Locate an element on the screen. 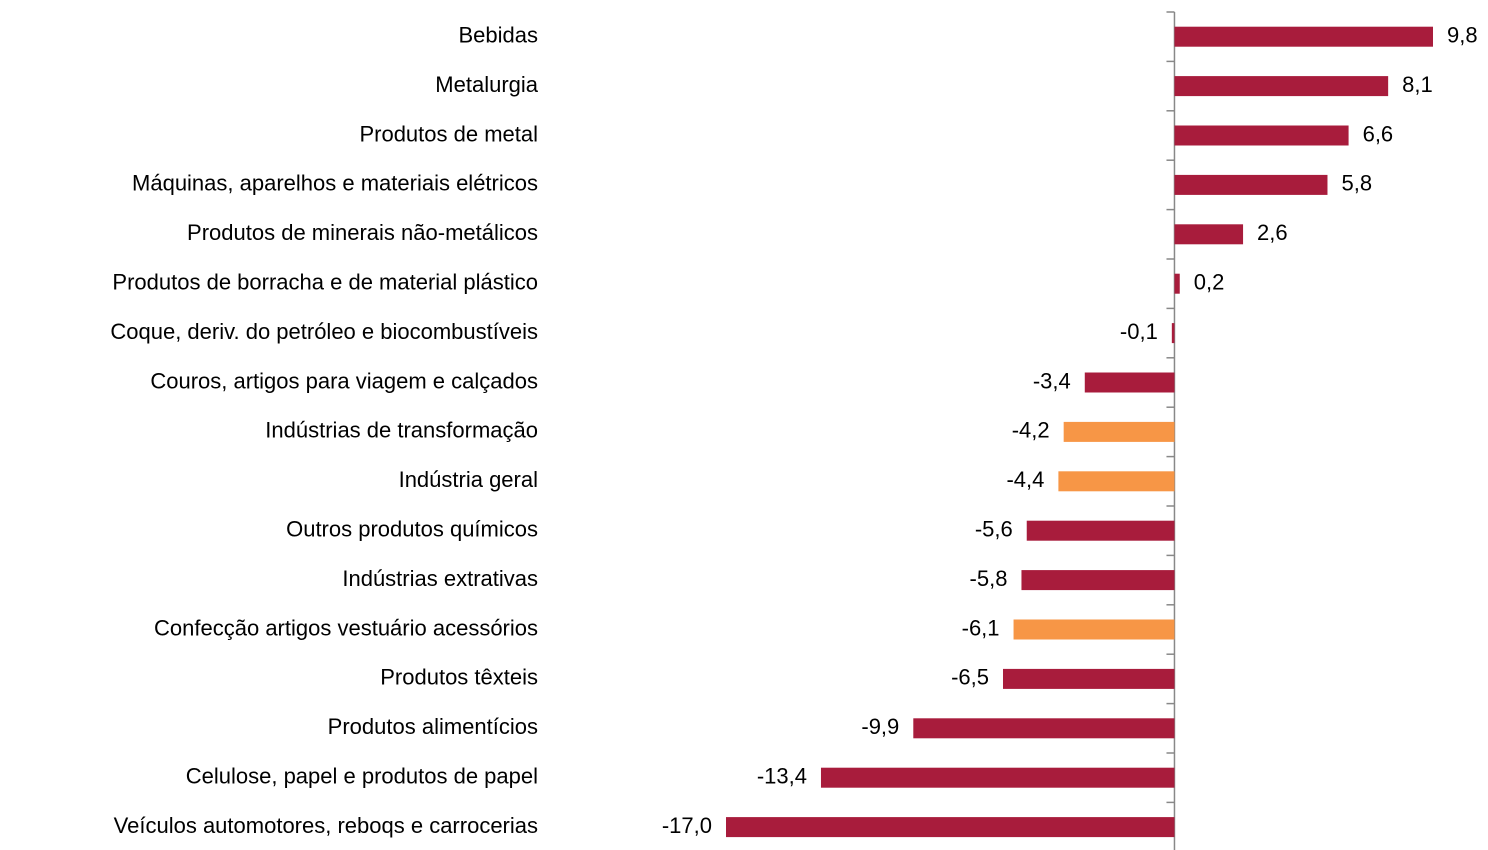 The width and height of the screenshot is (1488, 850). category-label: Bebidas is located at coordinates (498, 35).